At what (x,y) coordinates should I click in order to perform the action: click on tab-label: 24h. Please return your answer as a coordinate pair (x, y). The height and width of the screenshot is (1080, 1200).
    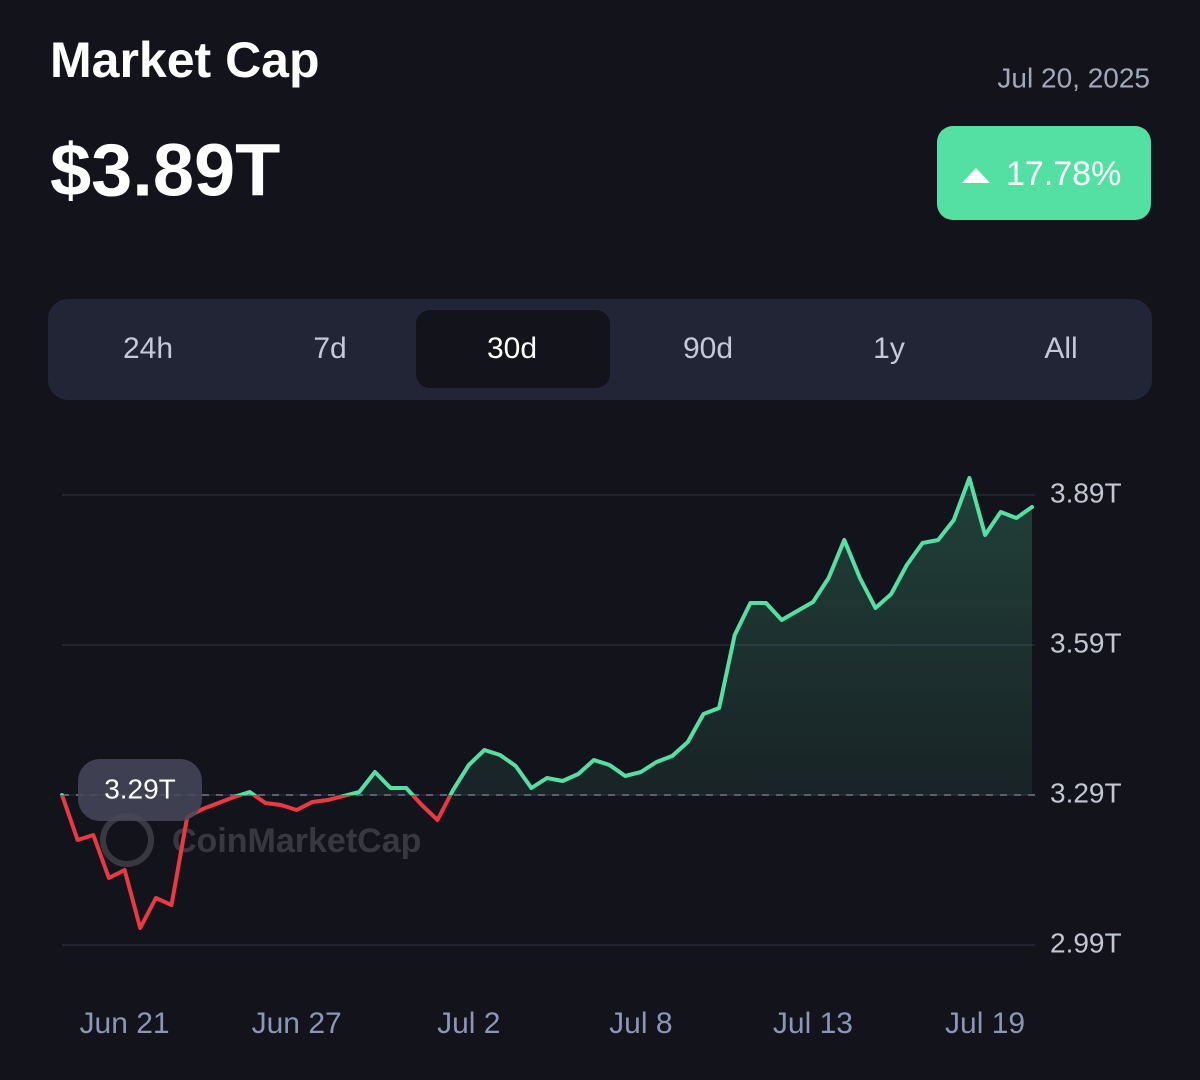
    Looking at the image, I should click on (148, 348).